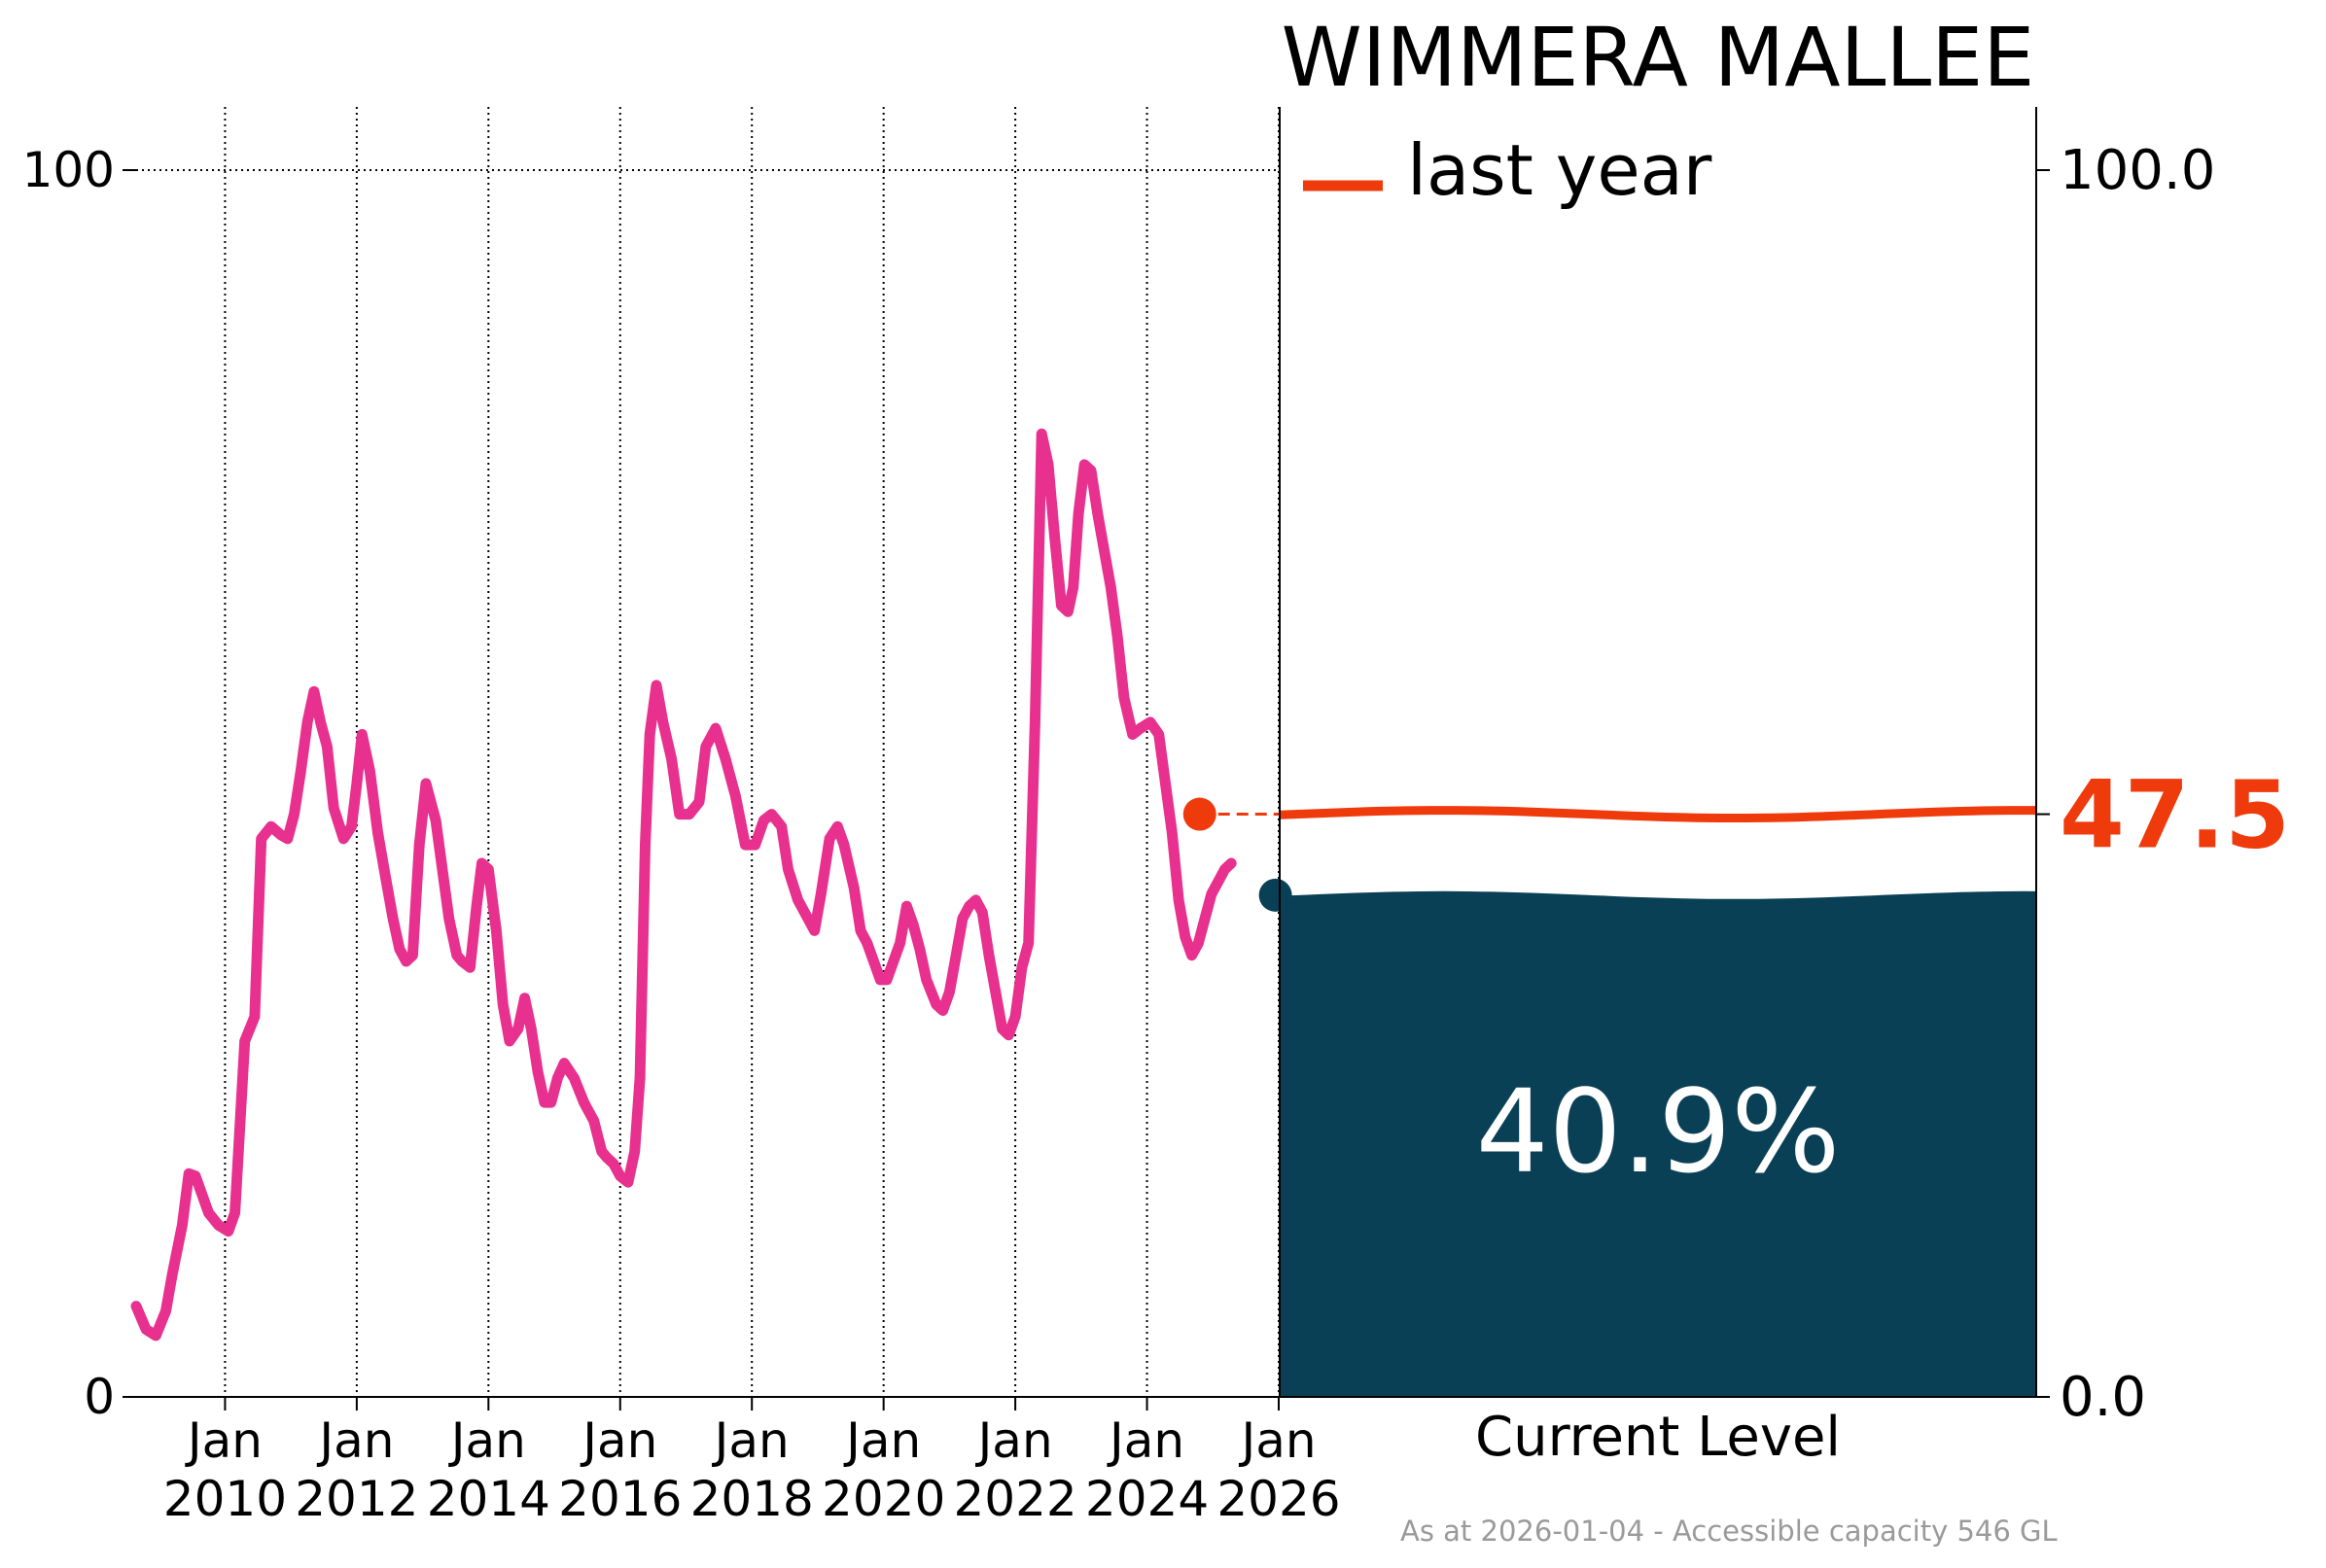 The width and height of the screenshot is (2326, 1568). What do you see at coordinates (1658, 57) in the screenshot?
I see `chart-title: WIMMERA MALLEE` at bounding box center [1658, 57].